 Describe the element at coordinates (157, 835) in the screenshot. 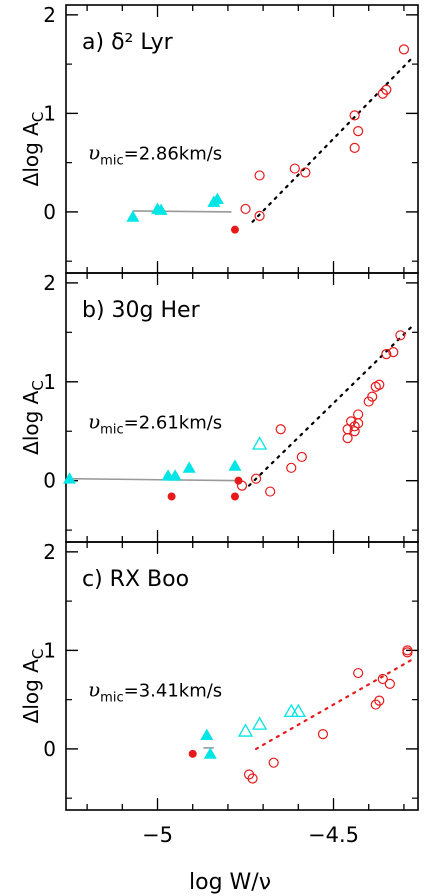

I see `x-tick-label: −5` at that location.